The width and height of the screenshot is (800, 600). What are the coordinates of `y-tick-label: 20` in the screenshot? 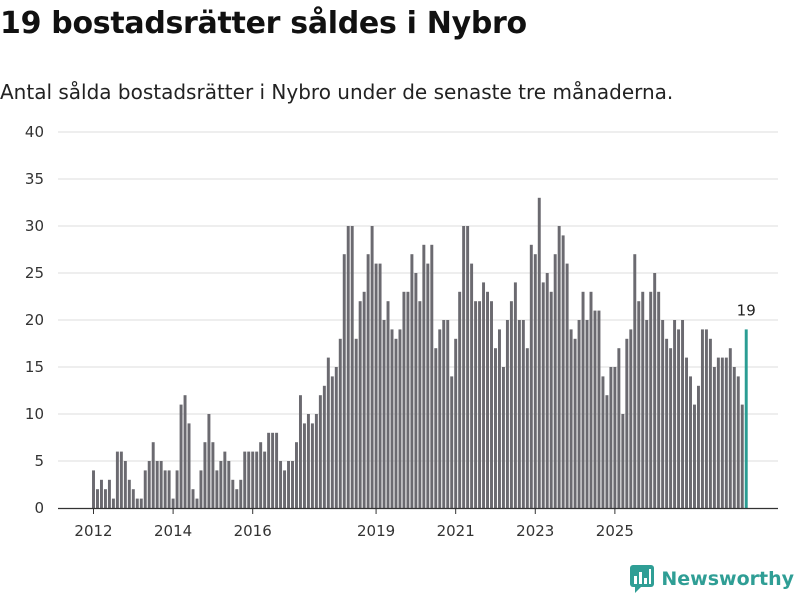 It's located at (34, 320).